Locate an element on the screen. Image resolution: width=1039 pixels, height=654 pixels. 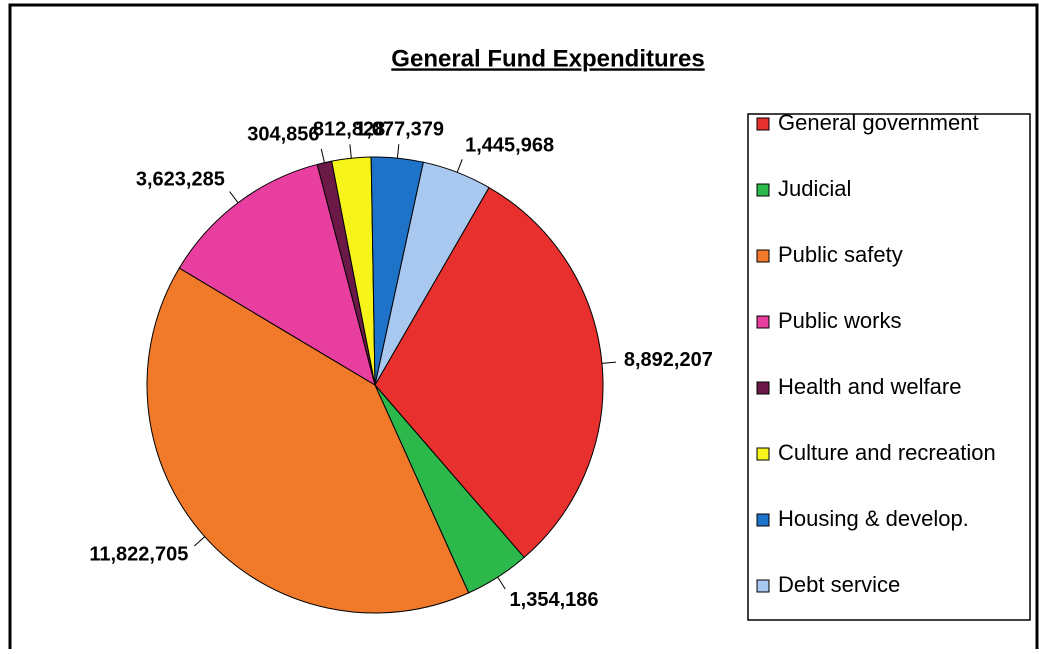
legend-label: Culture and recreation is located at coordinates (887, 452).